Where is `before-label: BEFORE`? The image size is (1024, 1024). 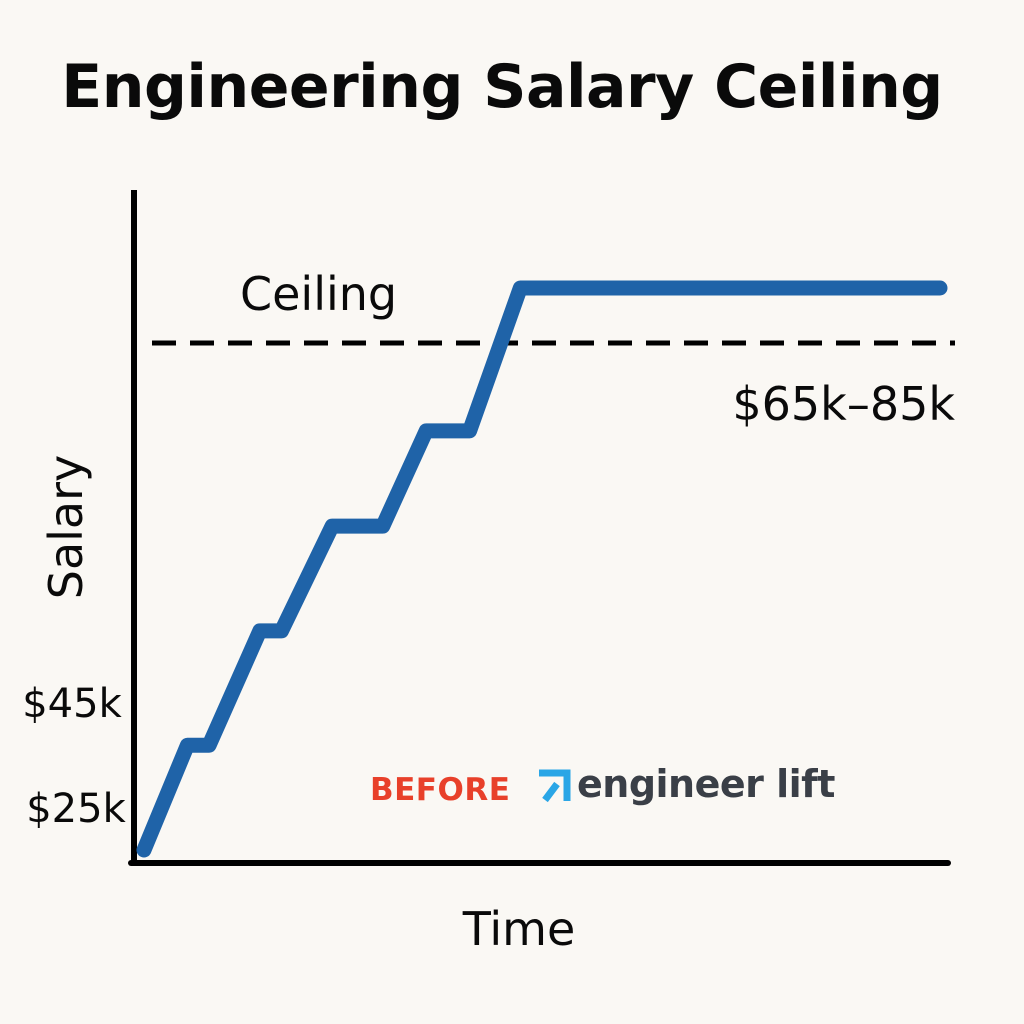 before-label: BEFORE is located at coordinates (440, 790).